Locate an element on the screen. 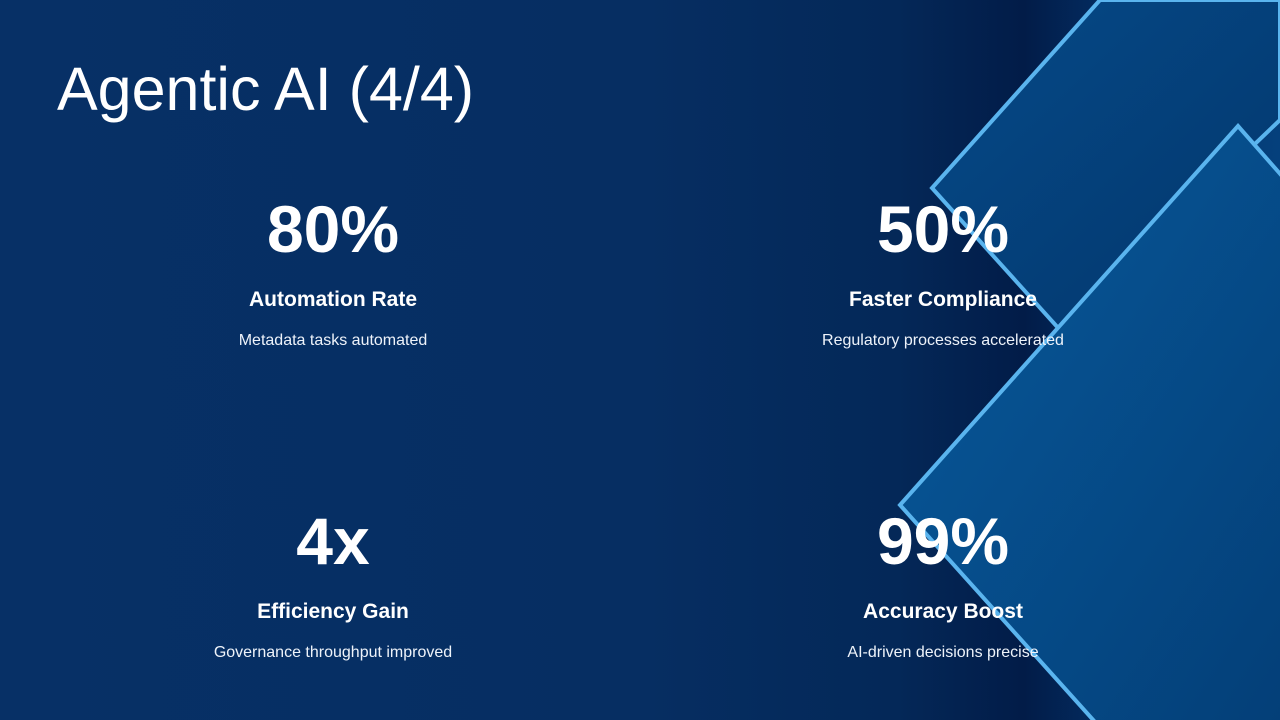 This screenshot has height=720, width=1280. stat-label: Efficiency Gain is located at coordinates (333, 611).